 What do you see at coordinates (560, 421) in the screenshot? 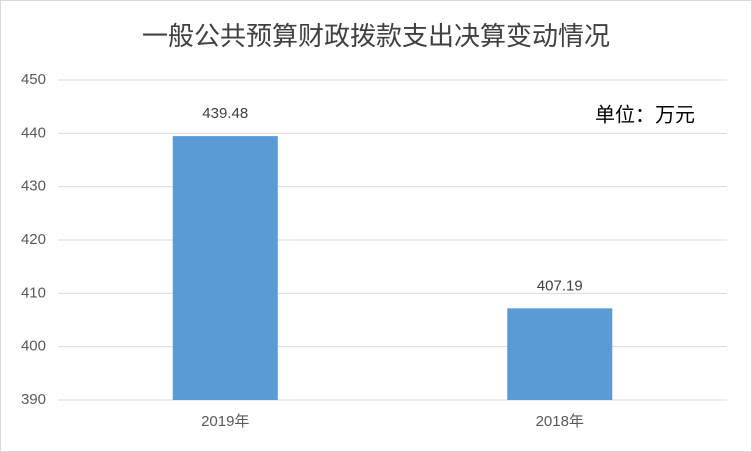
I see `x-tick-label: 2018年` at bounding box center [560, 421].